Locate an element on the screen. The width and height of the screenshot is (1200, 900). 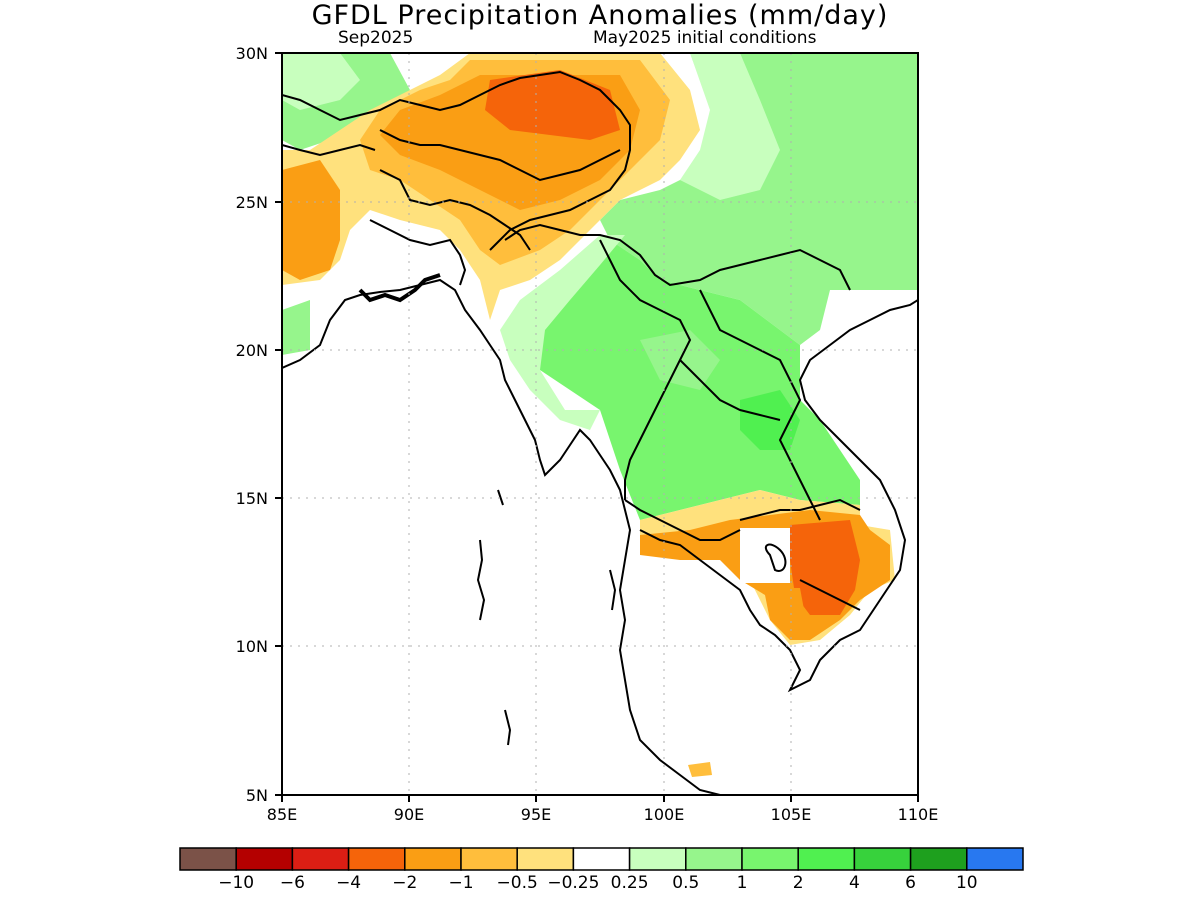
lat-tick-labels: 5N 10N 15N 20N 25N 30N is located at coordinates (252, 424).